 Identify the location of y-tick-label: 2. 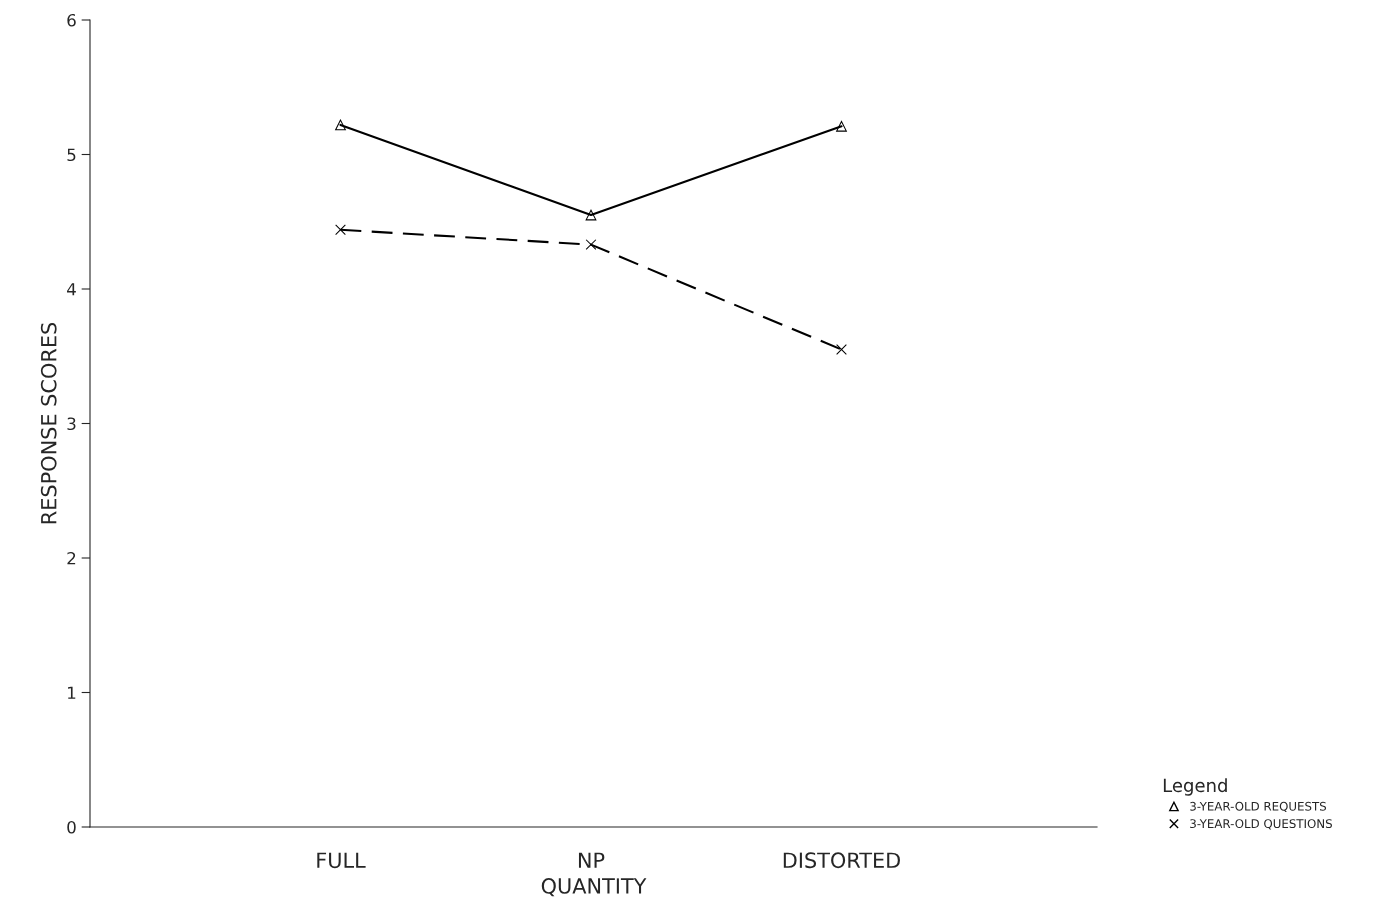
(71, 558).